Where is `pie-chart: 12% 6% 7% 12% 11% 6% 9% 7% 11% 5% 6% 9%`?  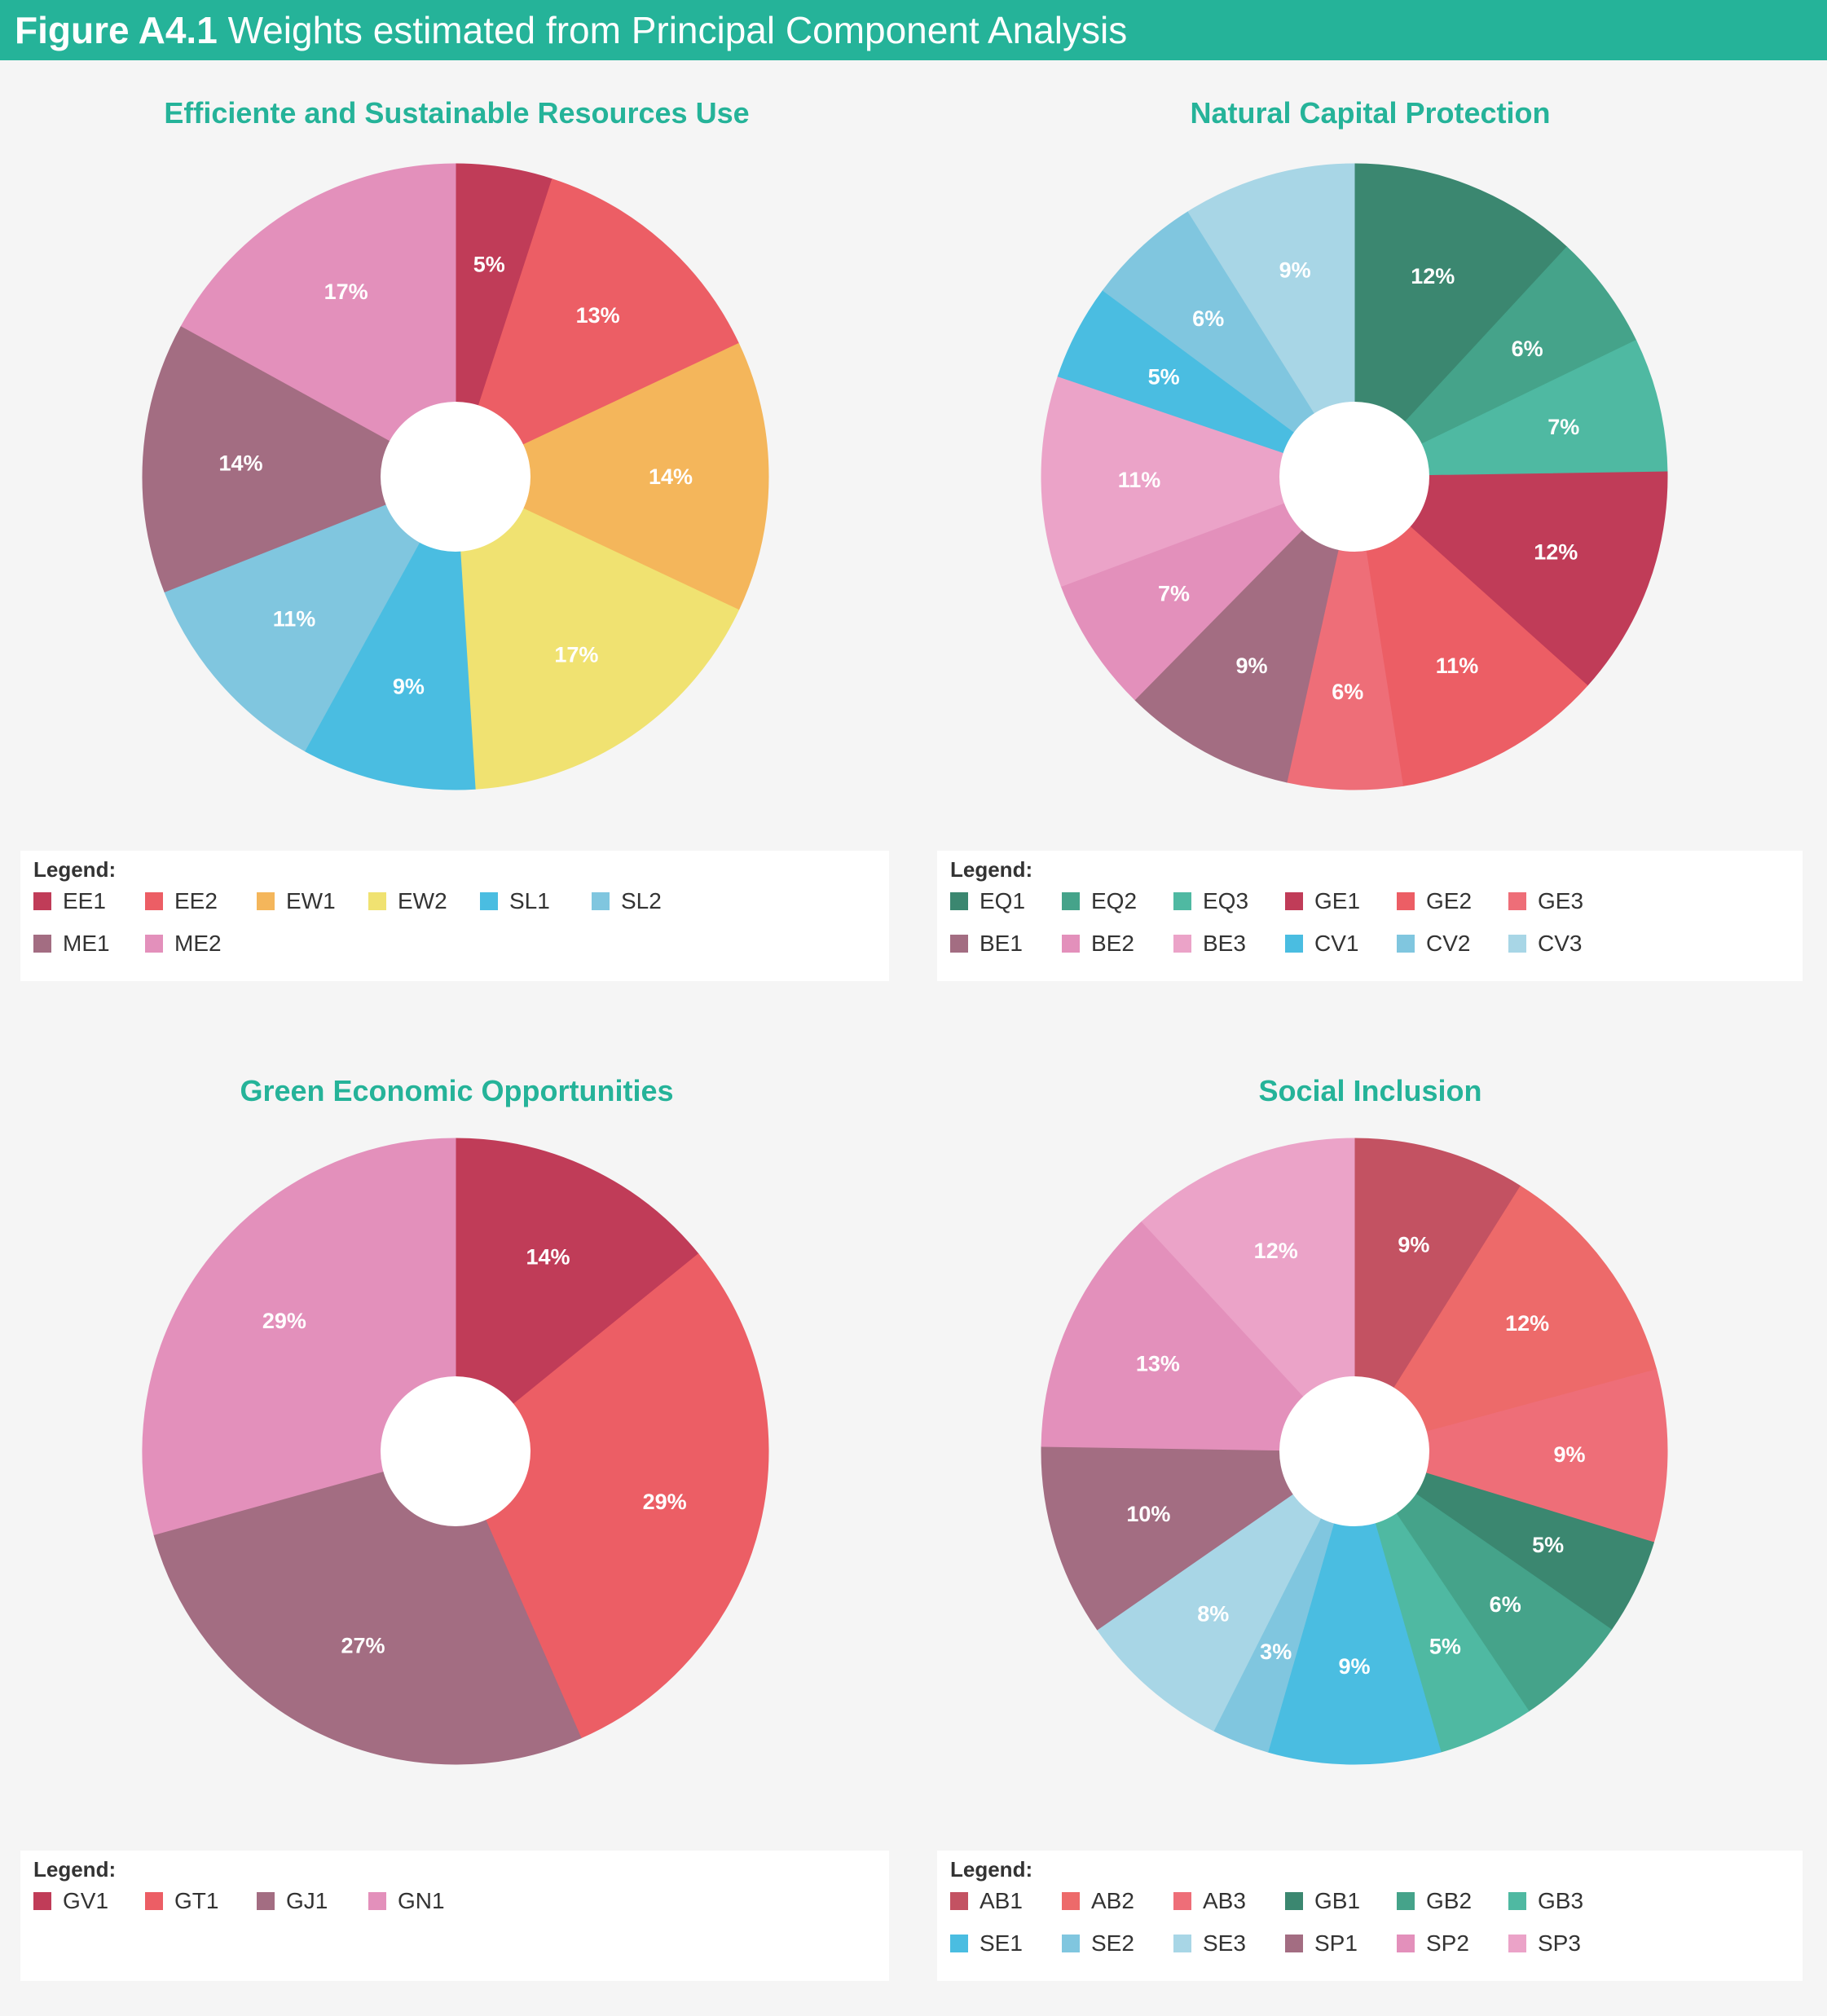
pie-chart: 12% 6% 7% 12% 11% 6% 9% 7% 11% 5% 6% 9% is located at coordinates (1355, 477).